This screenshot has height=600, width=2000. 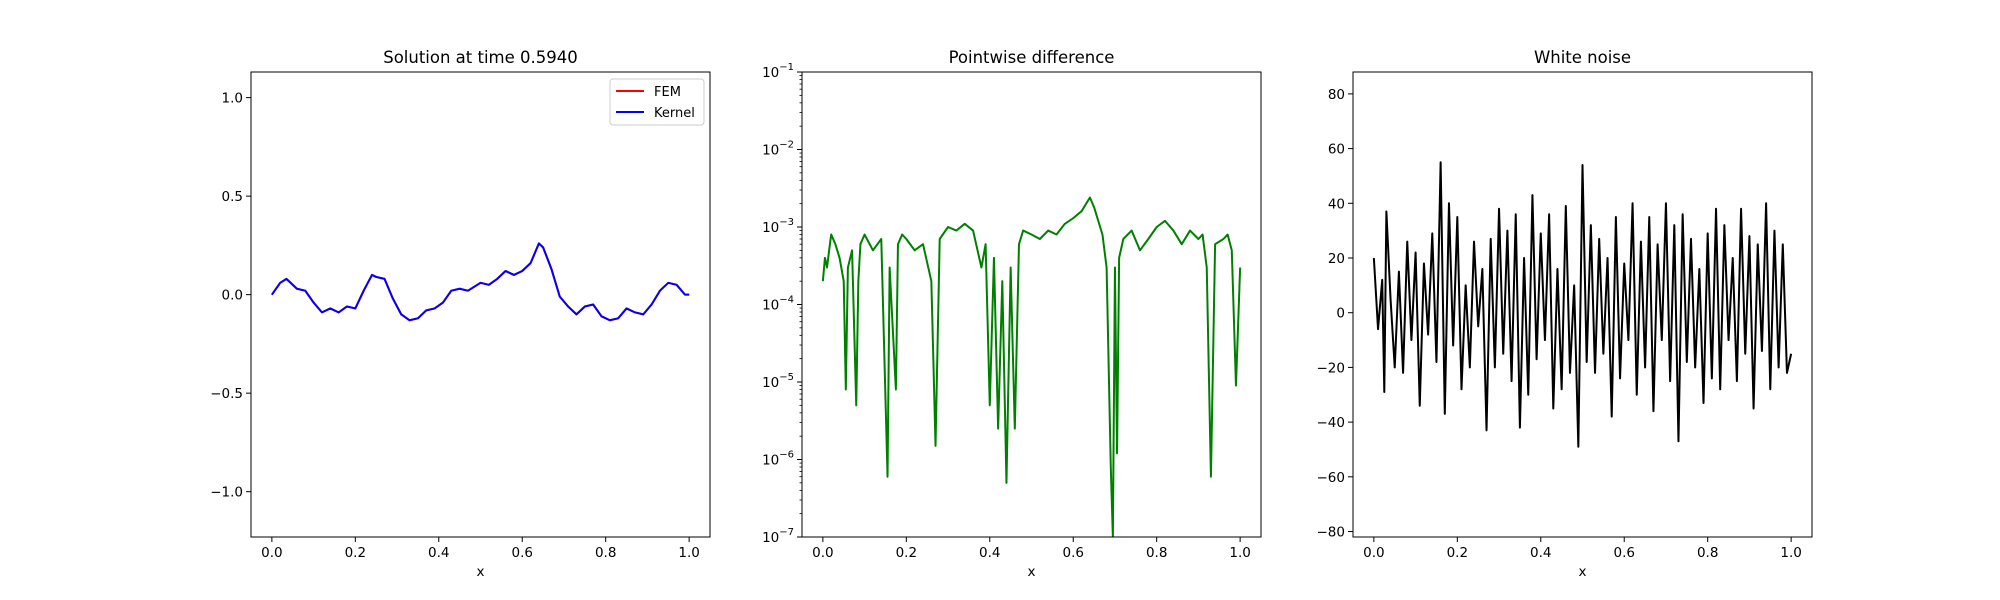 I want to click on white-noise-ytick-label: −40, so click(x=1331, y=423).